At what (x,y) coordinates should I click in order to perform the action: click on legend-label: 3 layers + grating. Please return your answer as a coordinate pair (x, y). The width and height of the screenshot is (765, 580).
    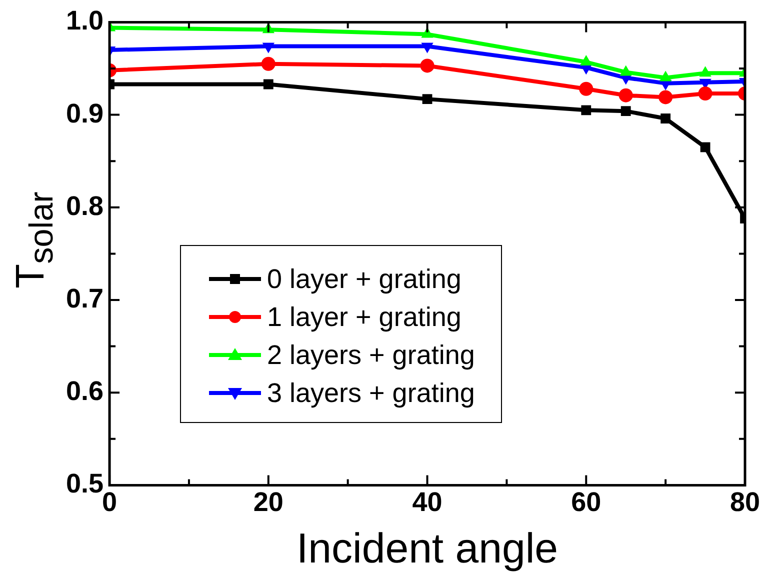
    Looking at the image, I should click on (371, 393).